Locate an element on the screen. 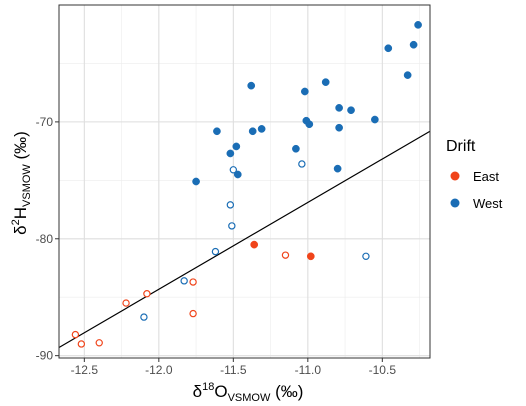 The image size is (526, 406). legend-label-east: East is located at coordinates (486, 176).